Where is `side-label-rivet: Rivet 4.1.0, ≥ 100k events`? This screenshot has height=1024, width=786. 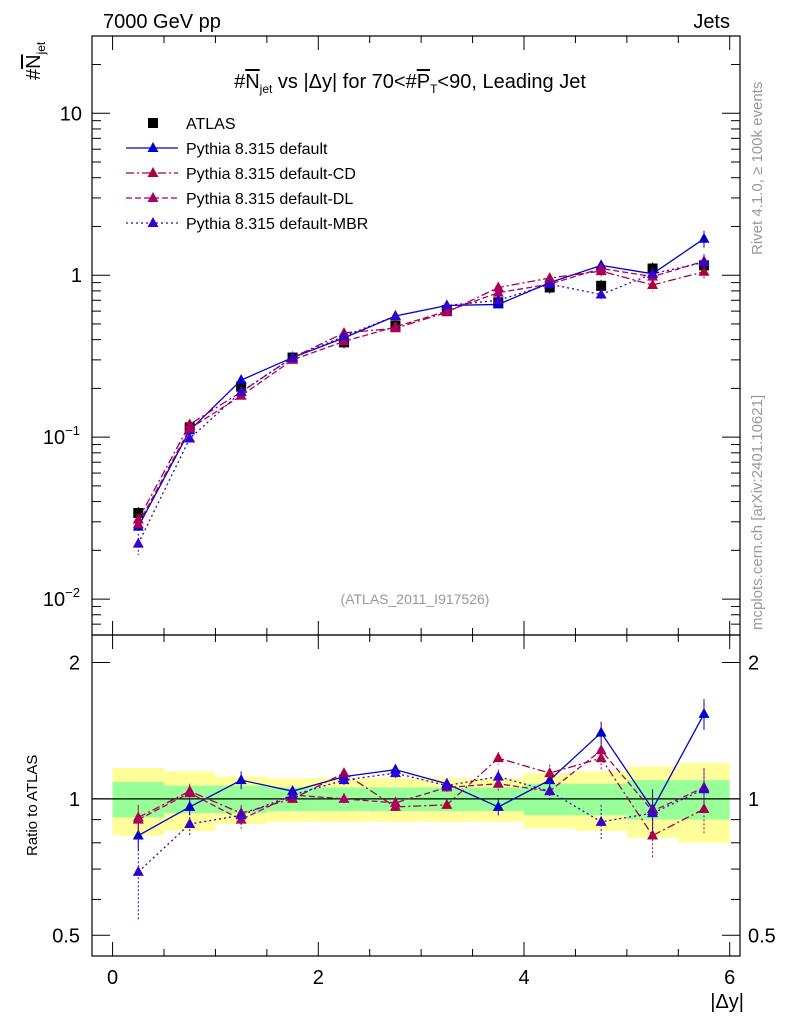 side-label-rivet: Rivet 4.1.0, ≥ 100k events is located at coordinates (757, 168).